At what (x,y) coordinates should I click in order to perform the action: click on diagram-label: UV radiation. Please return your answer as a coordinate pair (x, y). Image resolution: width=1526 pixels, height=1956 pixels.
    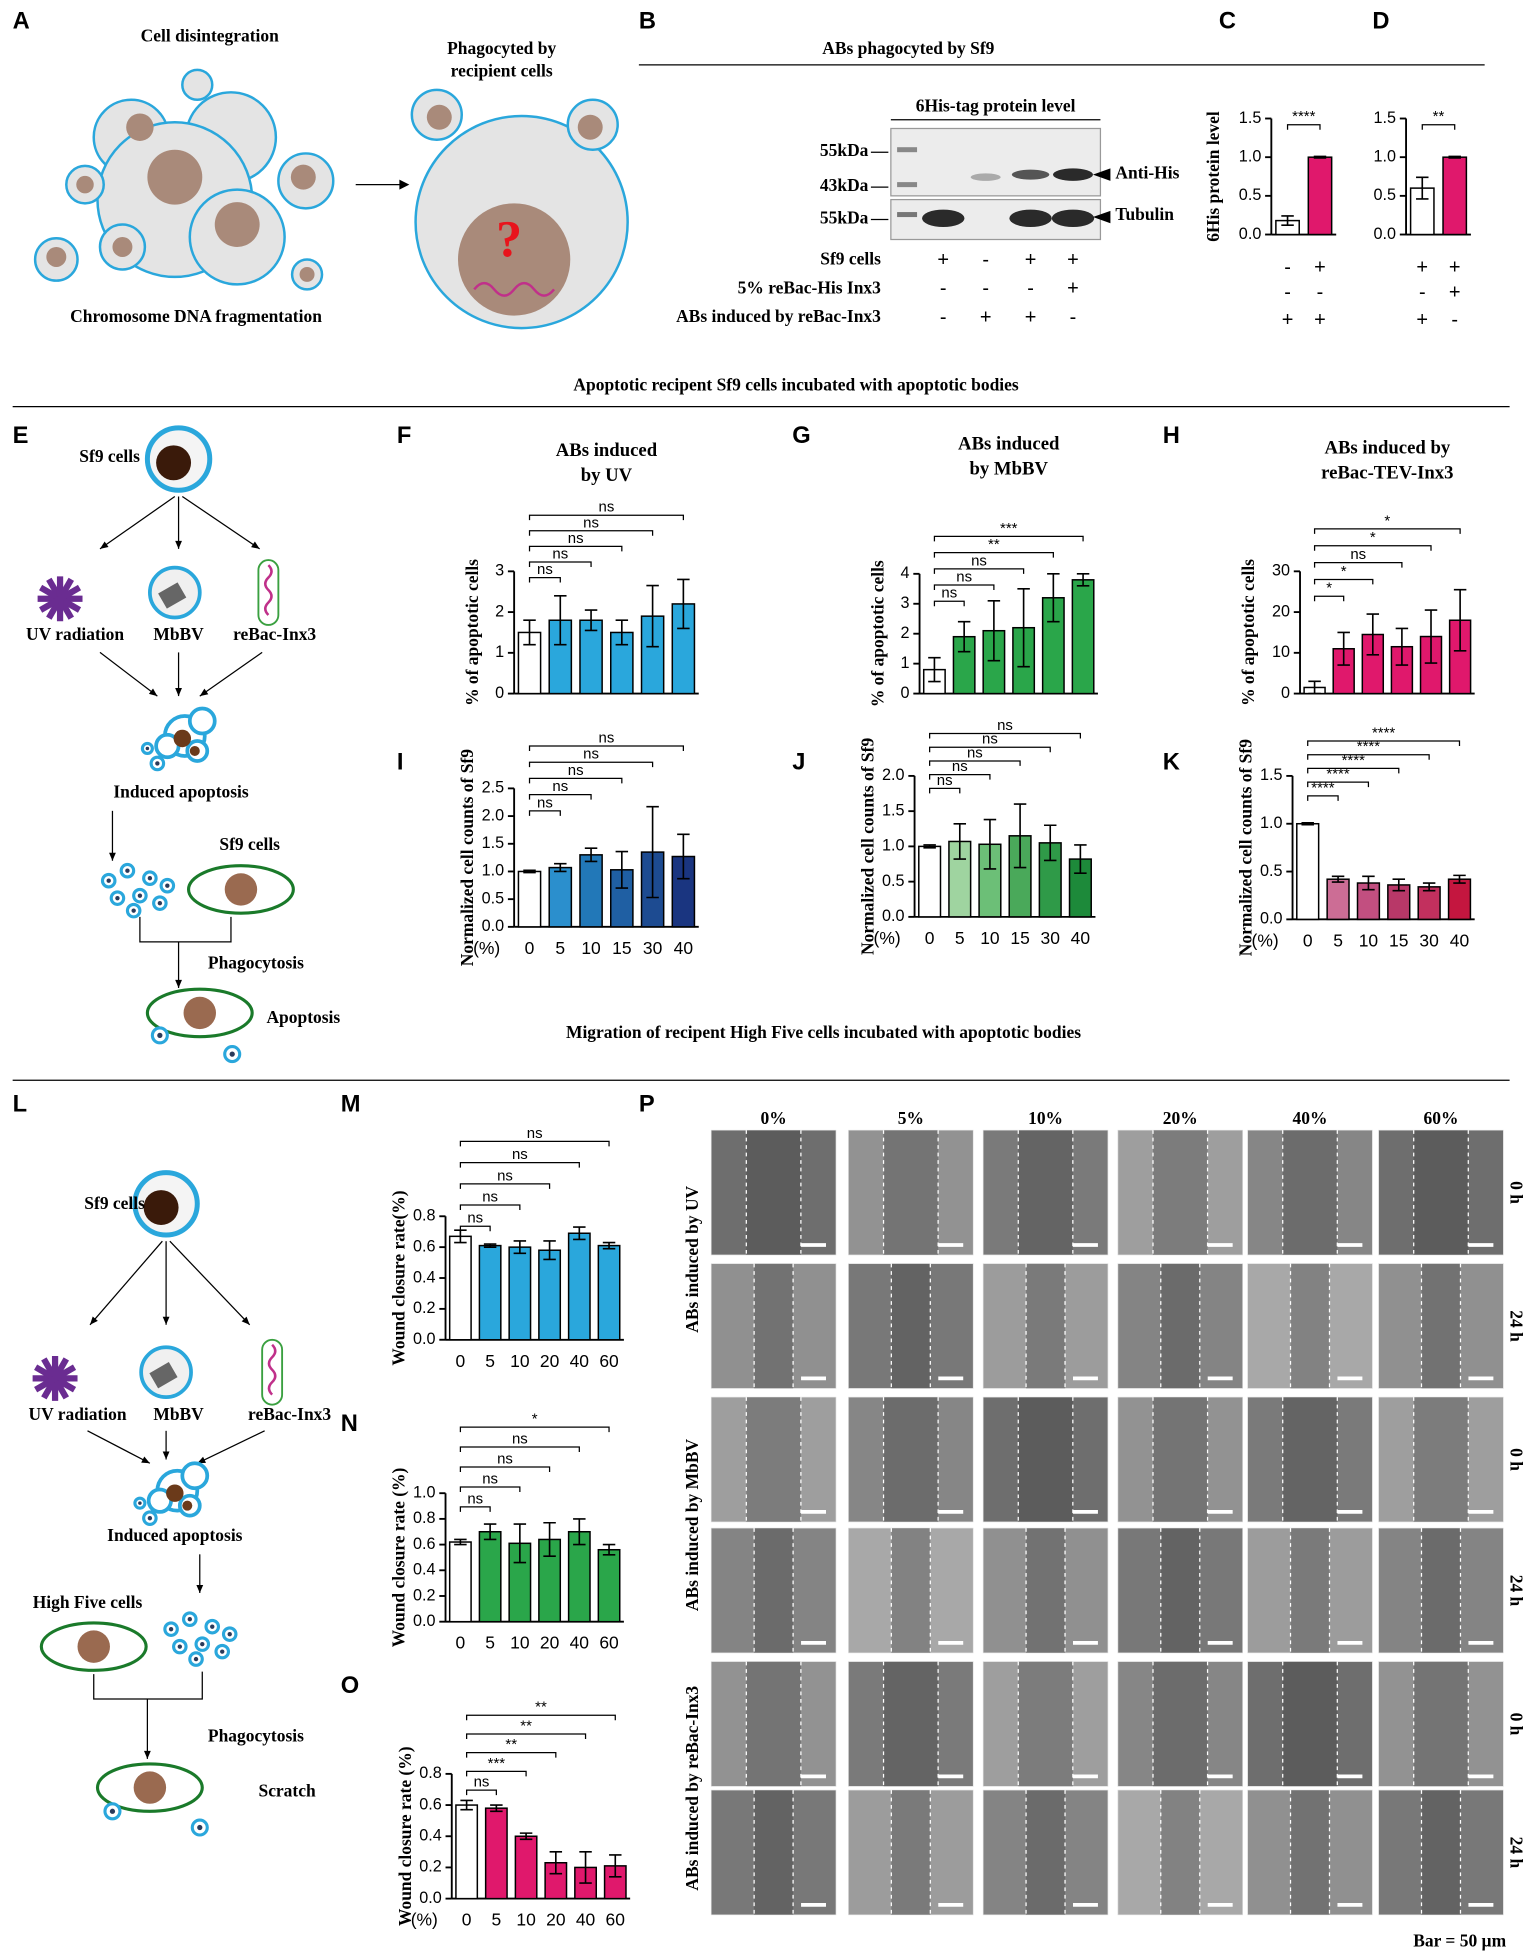
    Looking at the image, I should click on (77, 1414).